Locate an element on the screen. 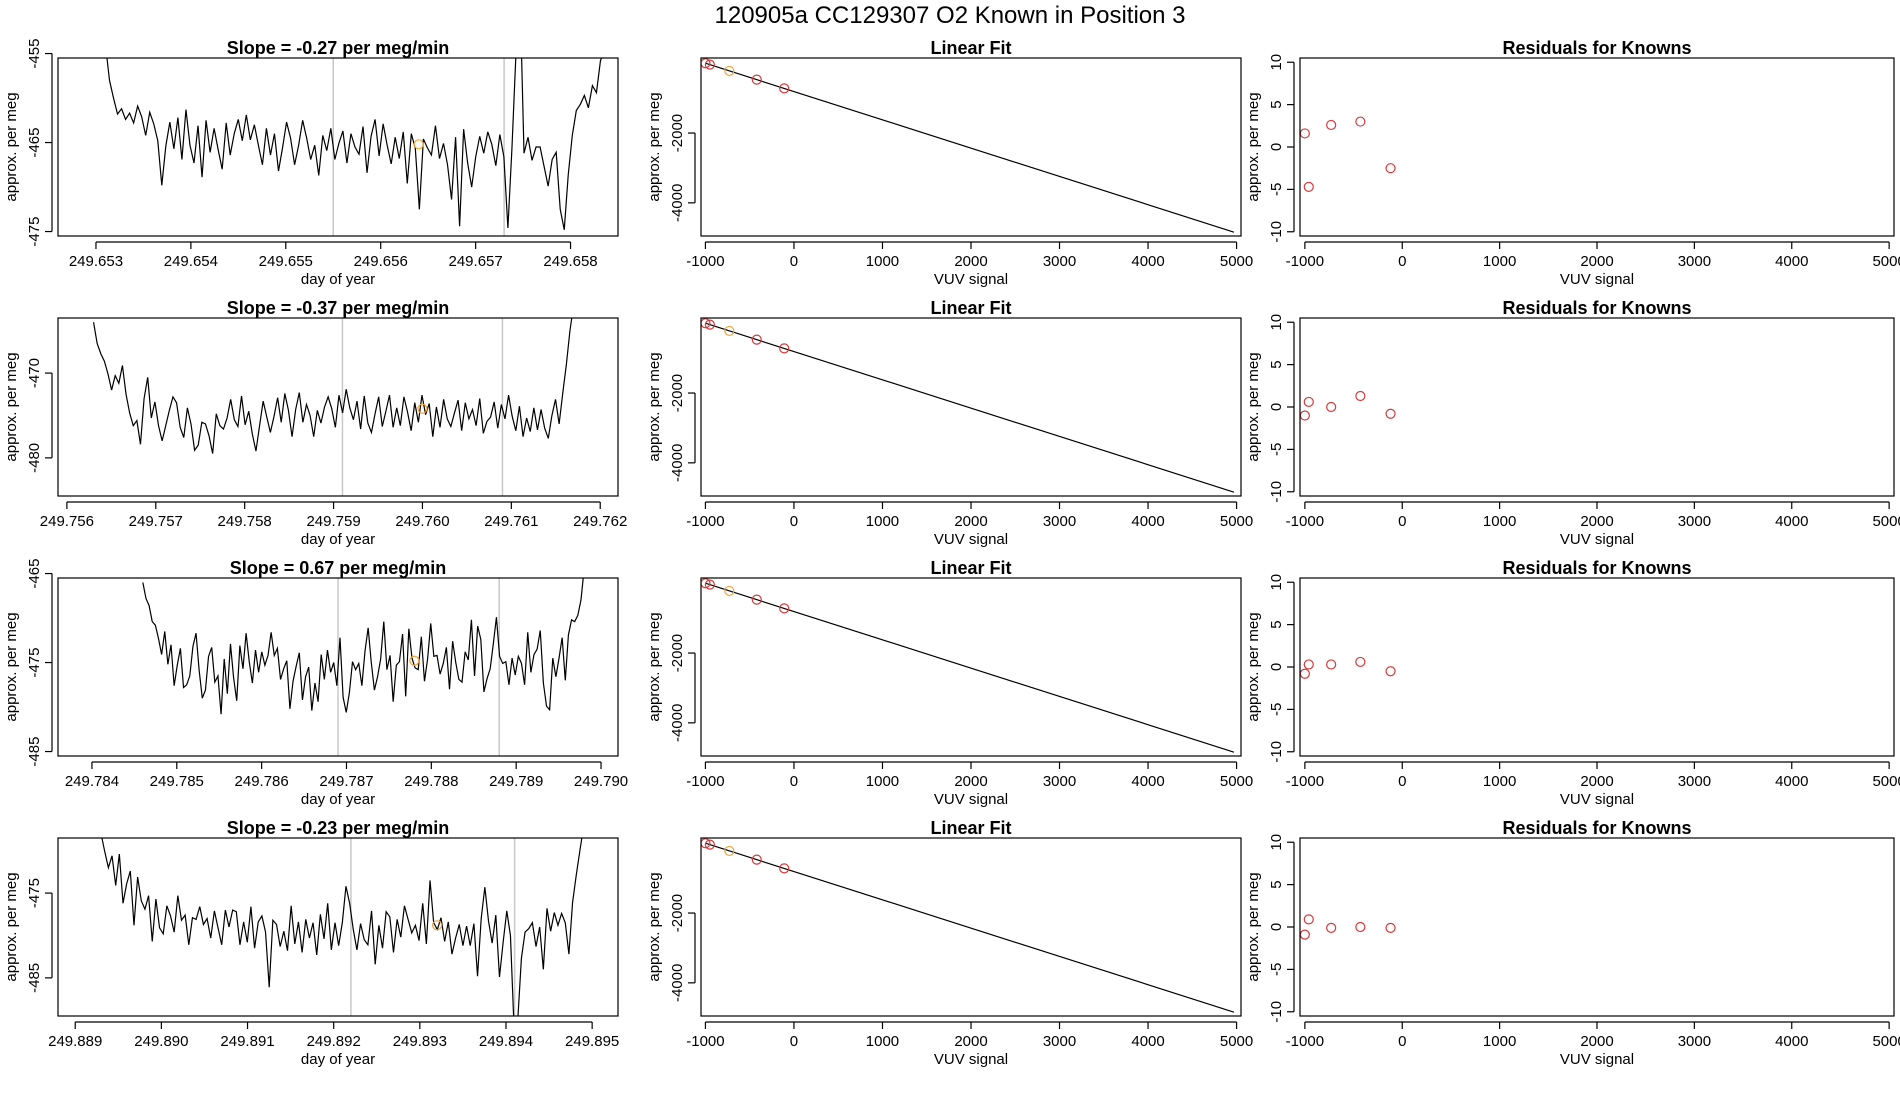 The width and height of the screenshot is (1900, 1100). x-tick-label: 249.891 is located at coordinates (247, 1041).